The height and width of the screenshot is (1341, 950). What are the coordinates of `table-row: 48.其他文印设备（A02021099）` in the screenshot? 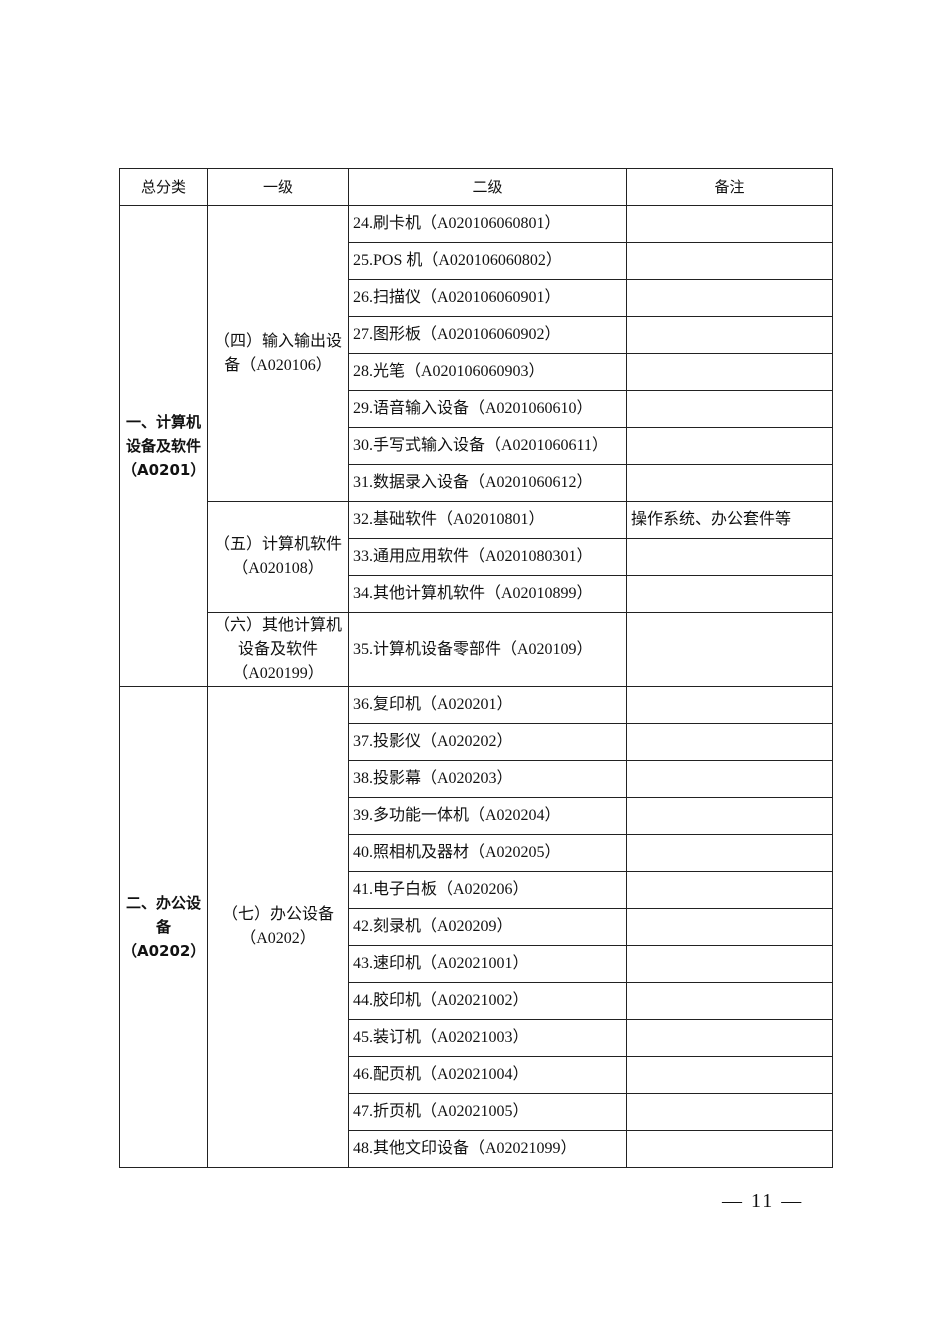 It's located at (476, 1149).